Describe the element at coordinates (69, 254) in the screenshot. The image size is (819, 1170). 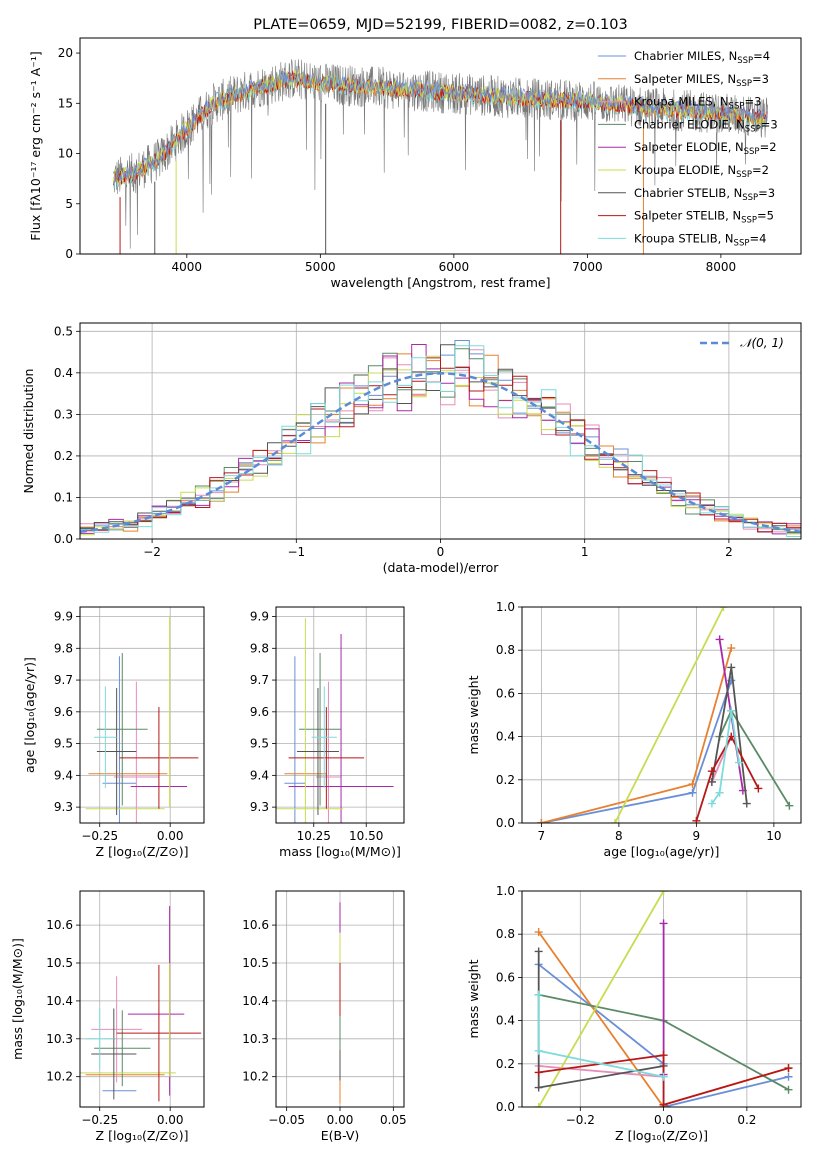
I see `y-tick-label: 0` at that location.